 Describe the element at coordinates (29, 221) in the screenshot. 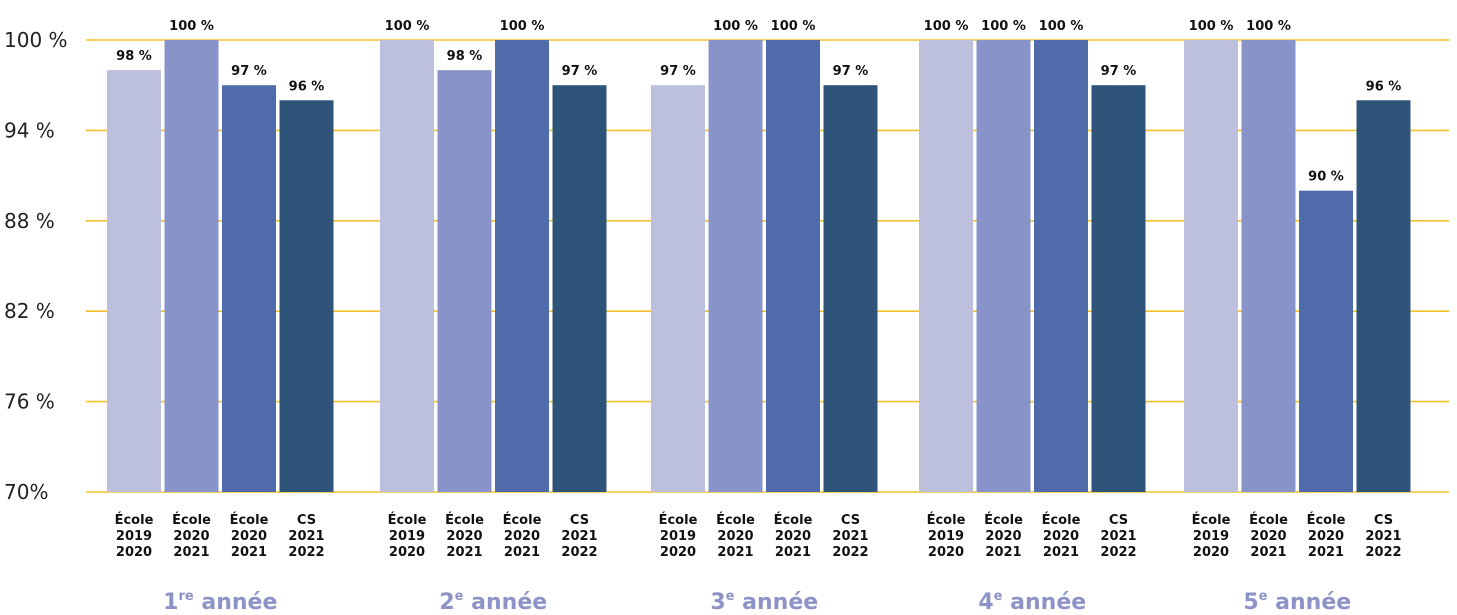

I see `y-tick-label: 88 %` at that location.